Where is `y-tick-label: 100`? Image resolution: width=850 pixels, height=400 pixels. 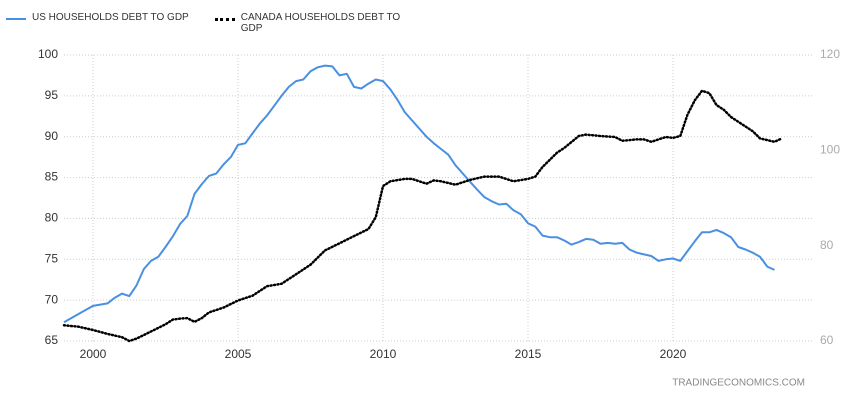
y-tick-label: 100 is located at coordinates (48, 54).